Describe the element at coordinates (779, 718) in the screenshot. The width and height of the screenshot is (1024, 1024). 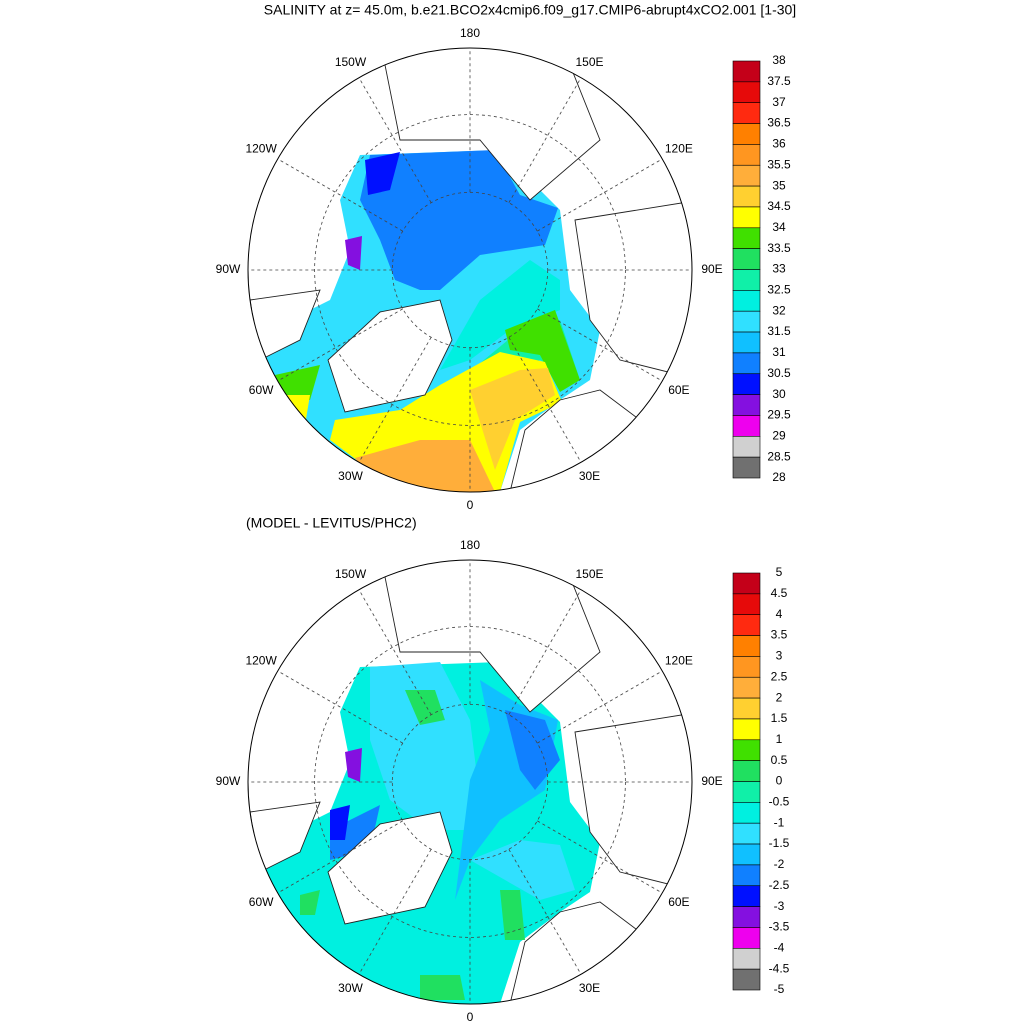
I see `colorbar-label: 1.5` at that location.